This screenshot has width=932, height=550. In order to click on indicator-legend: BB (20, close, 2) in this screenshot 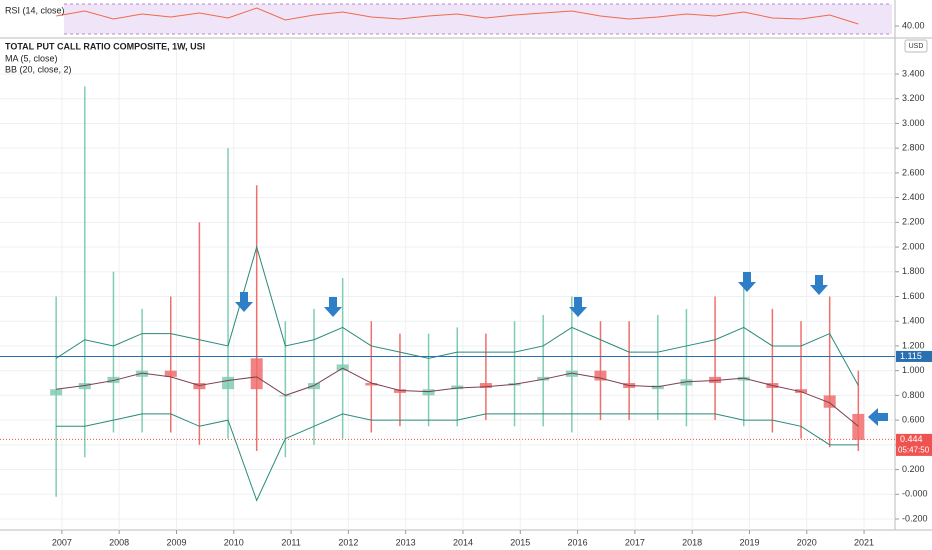, I will do `click(38, 69)`.